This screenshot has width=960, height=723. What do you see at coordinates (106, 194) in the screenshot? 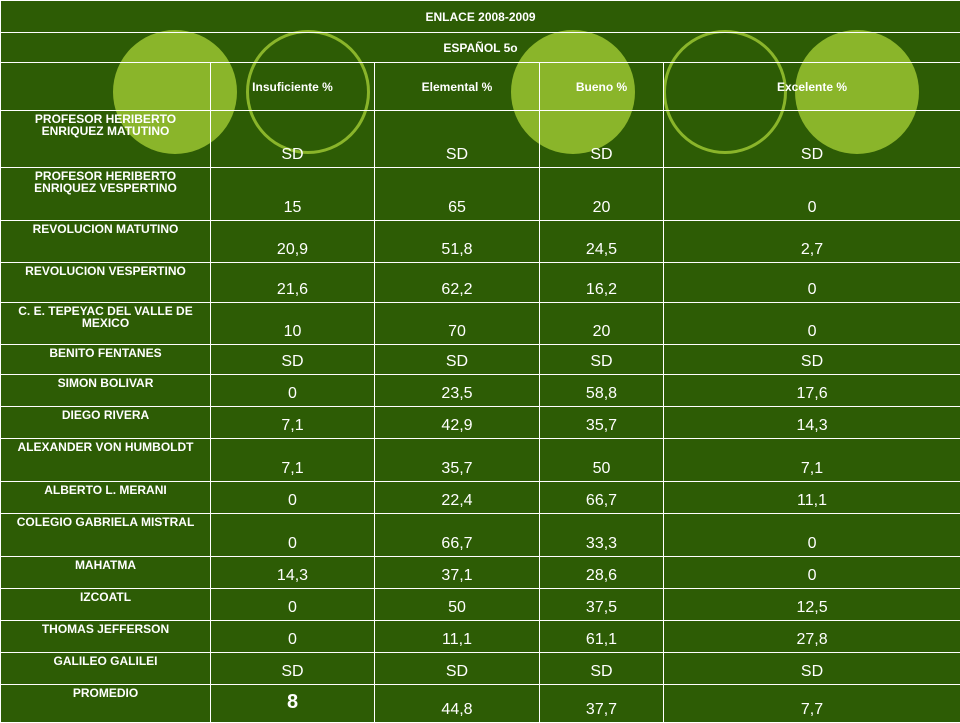
I see `school-name: PROFESOR HERIBERTO ENRIQUEZ VESPERTINO` at bounding box center [106, 194].